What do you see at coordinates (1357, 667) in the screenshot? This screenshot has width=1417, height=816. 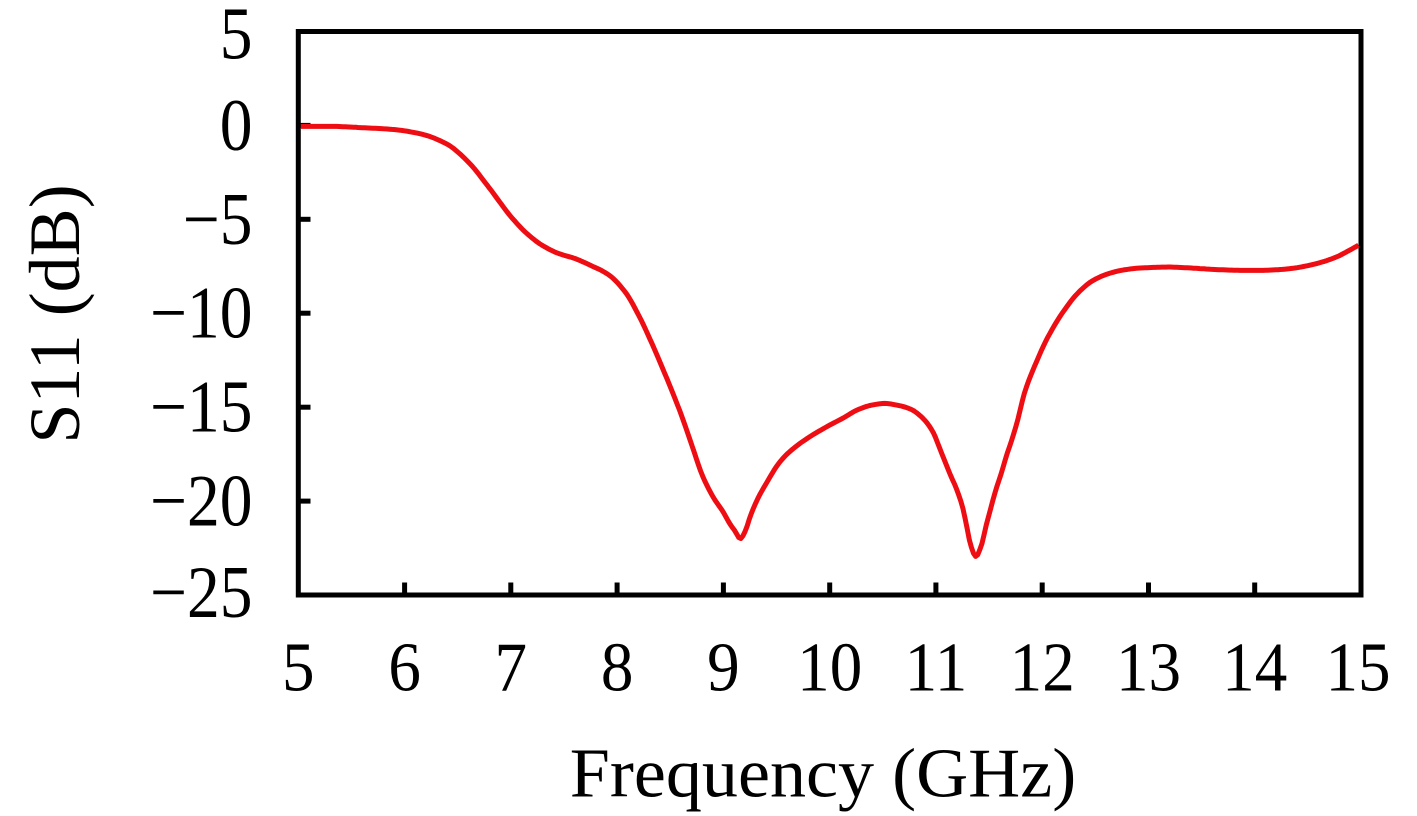 I see `svg-text: 15` at bounding box center [1357, 667].